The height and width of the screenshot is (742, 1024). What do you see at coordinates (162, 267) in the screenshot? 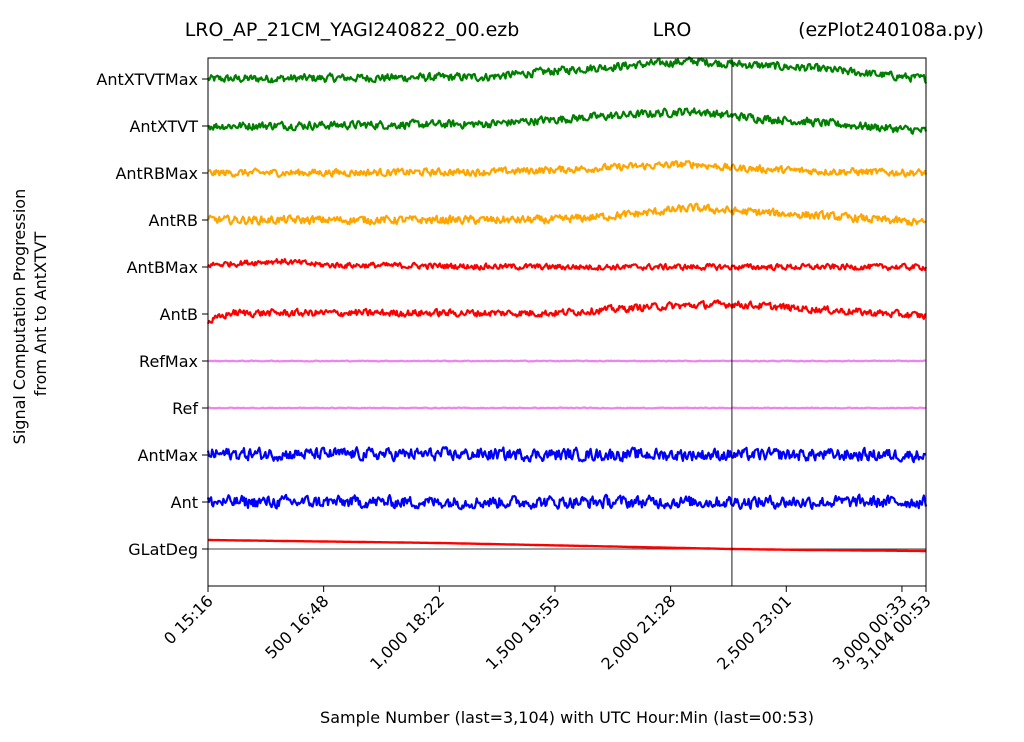
I see `y-tick-label-antbmax: AntBMax` at bounding box center [162, 267].